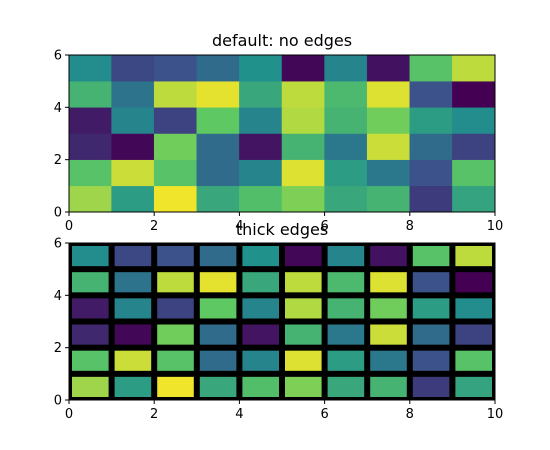  Describe the element at coordinates (282, 229) in the screenshot. I see `chart-title: thick edges` at that location.